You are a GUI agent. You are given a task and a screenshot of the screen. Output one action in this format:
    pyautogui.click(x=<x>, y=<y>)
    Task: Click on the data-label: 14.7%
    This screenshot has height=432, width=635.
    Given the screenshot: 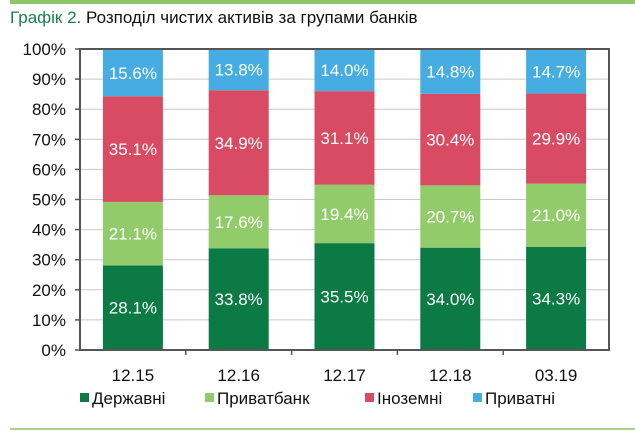 What is the action you would take?
    pyautogui.click(x=556, y=71)
    